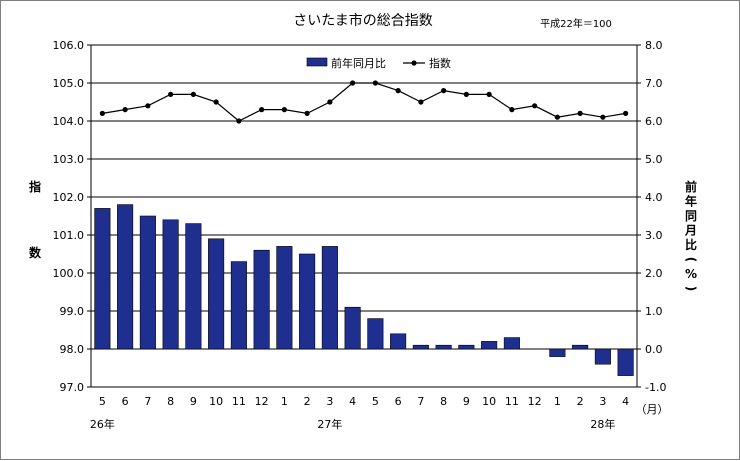 The height and width of the screenshot is (461, 740). I want to click on year-label: 28年, so click(602, 424).